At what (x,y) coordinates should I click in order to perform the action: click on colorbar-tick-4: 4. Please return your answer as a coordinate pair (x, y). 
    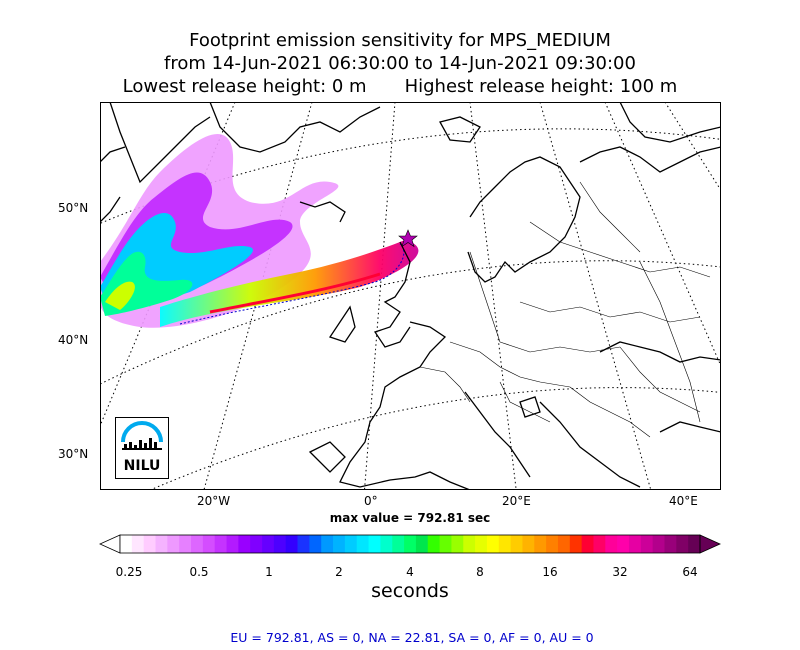
    Looking at the image, I should click on (410, 572).